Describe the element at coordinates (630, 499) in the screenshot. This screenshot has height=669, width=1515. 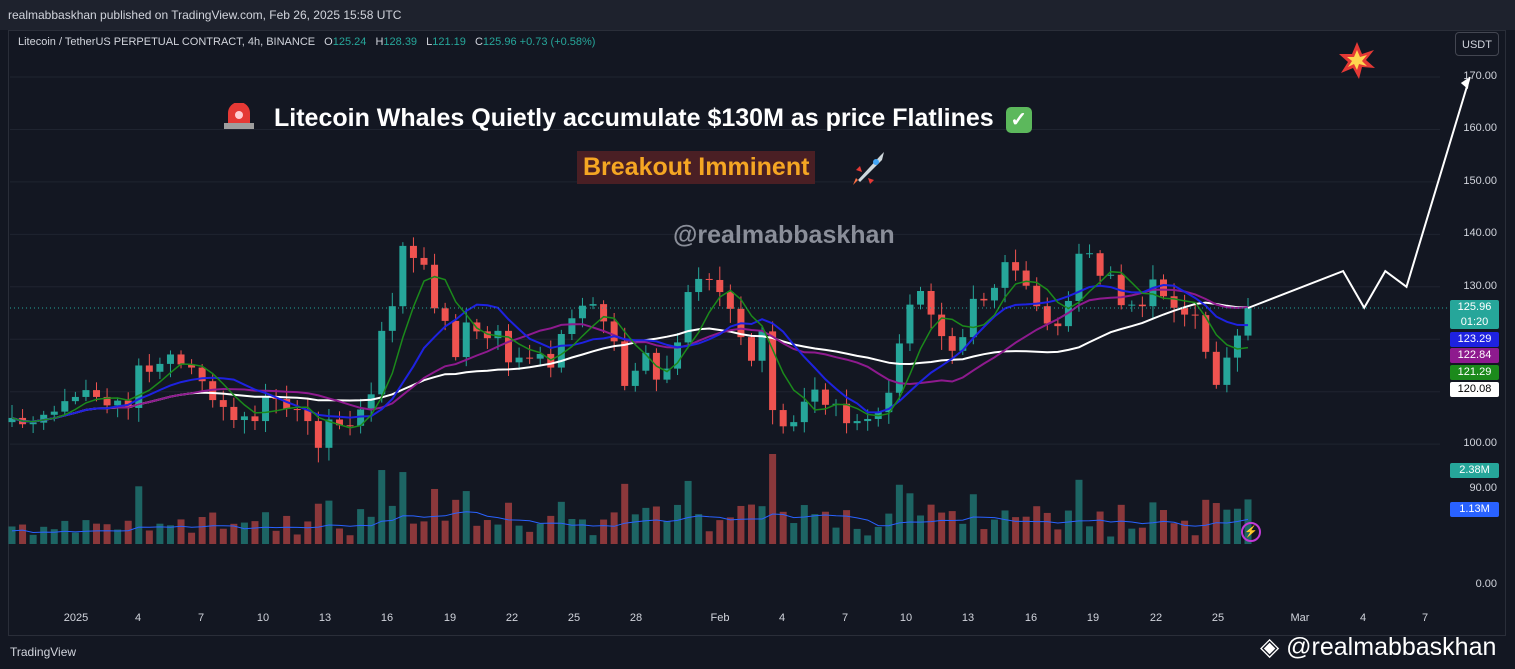
I see `volume-bars` at that location.